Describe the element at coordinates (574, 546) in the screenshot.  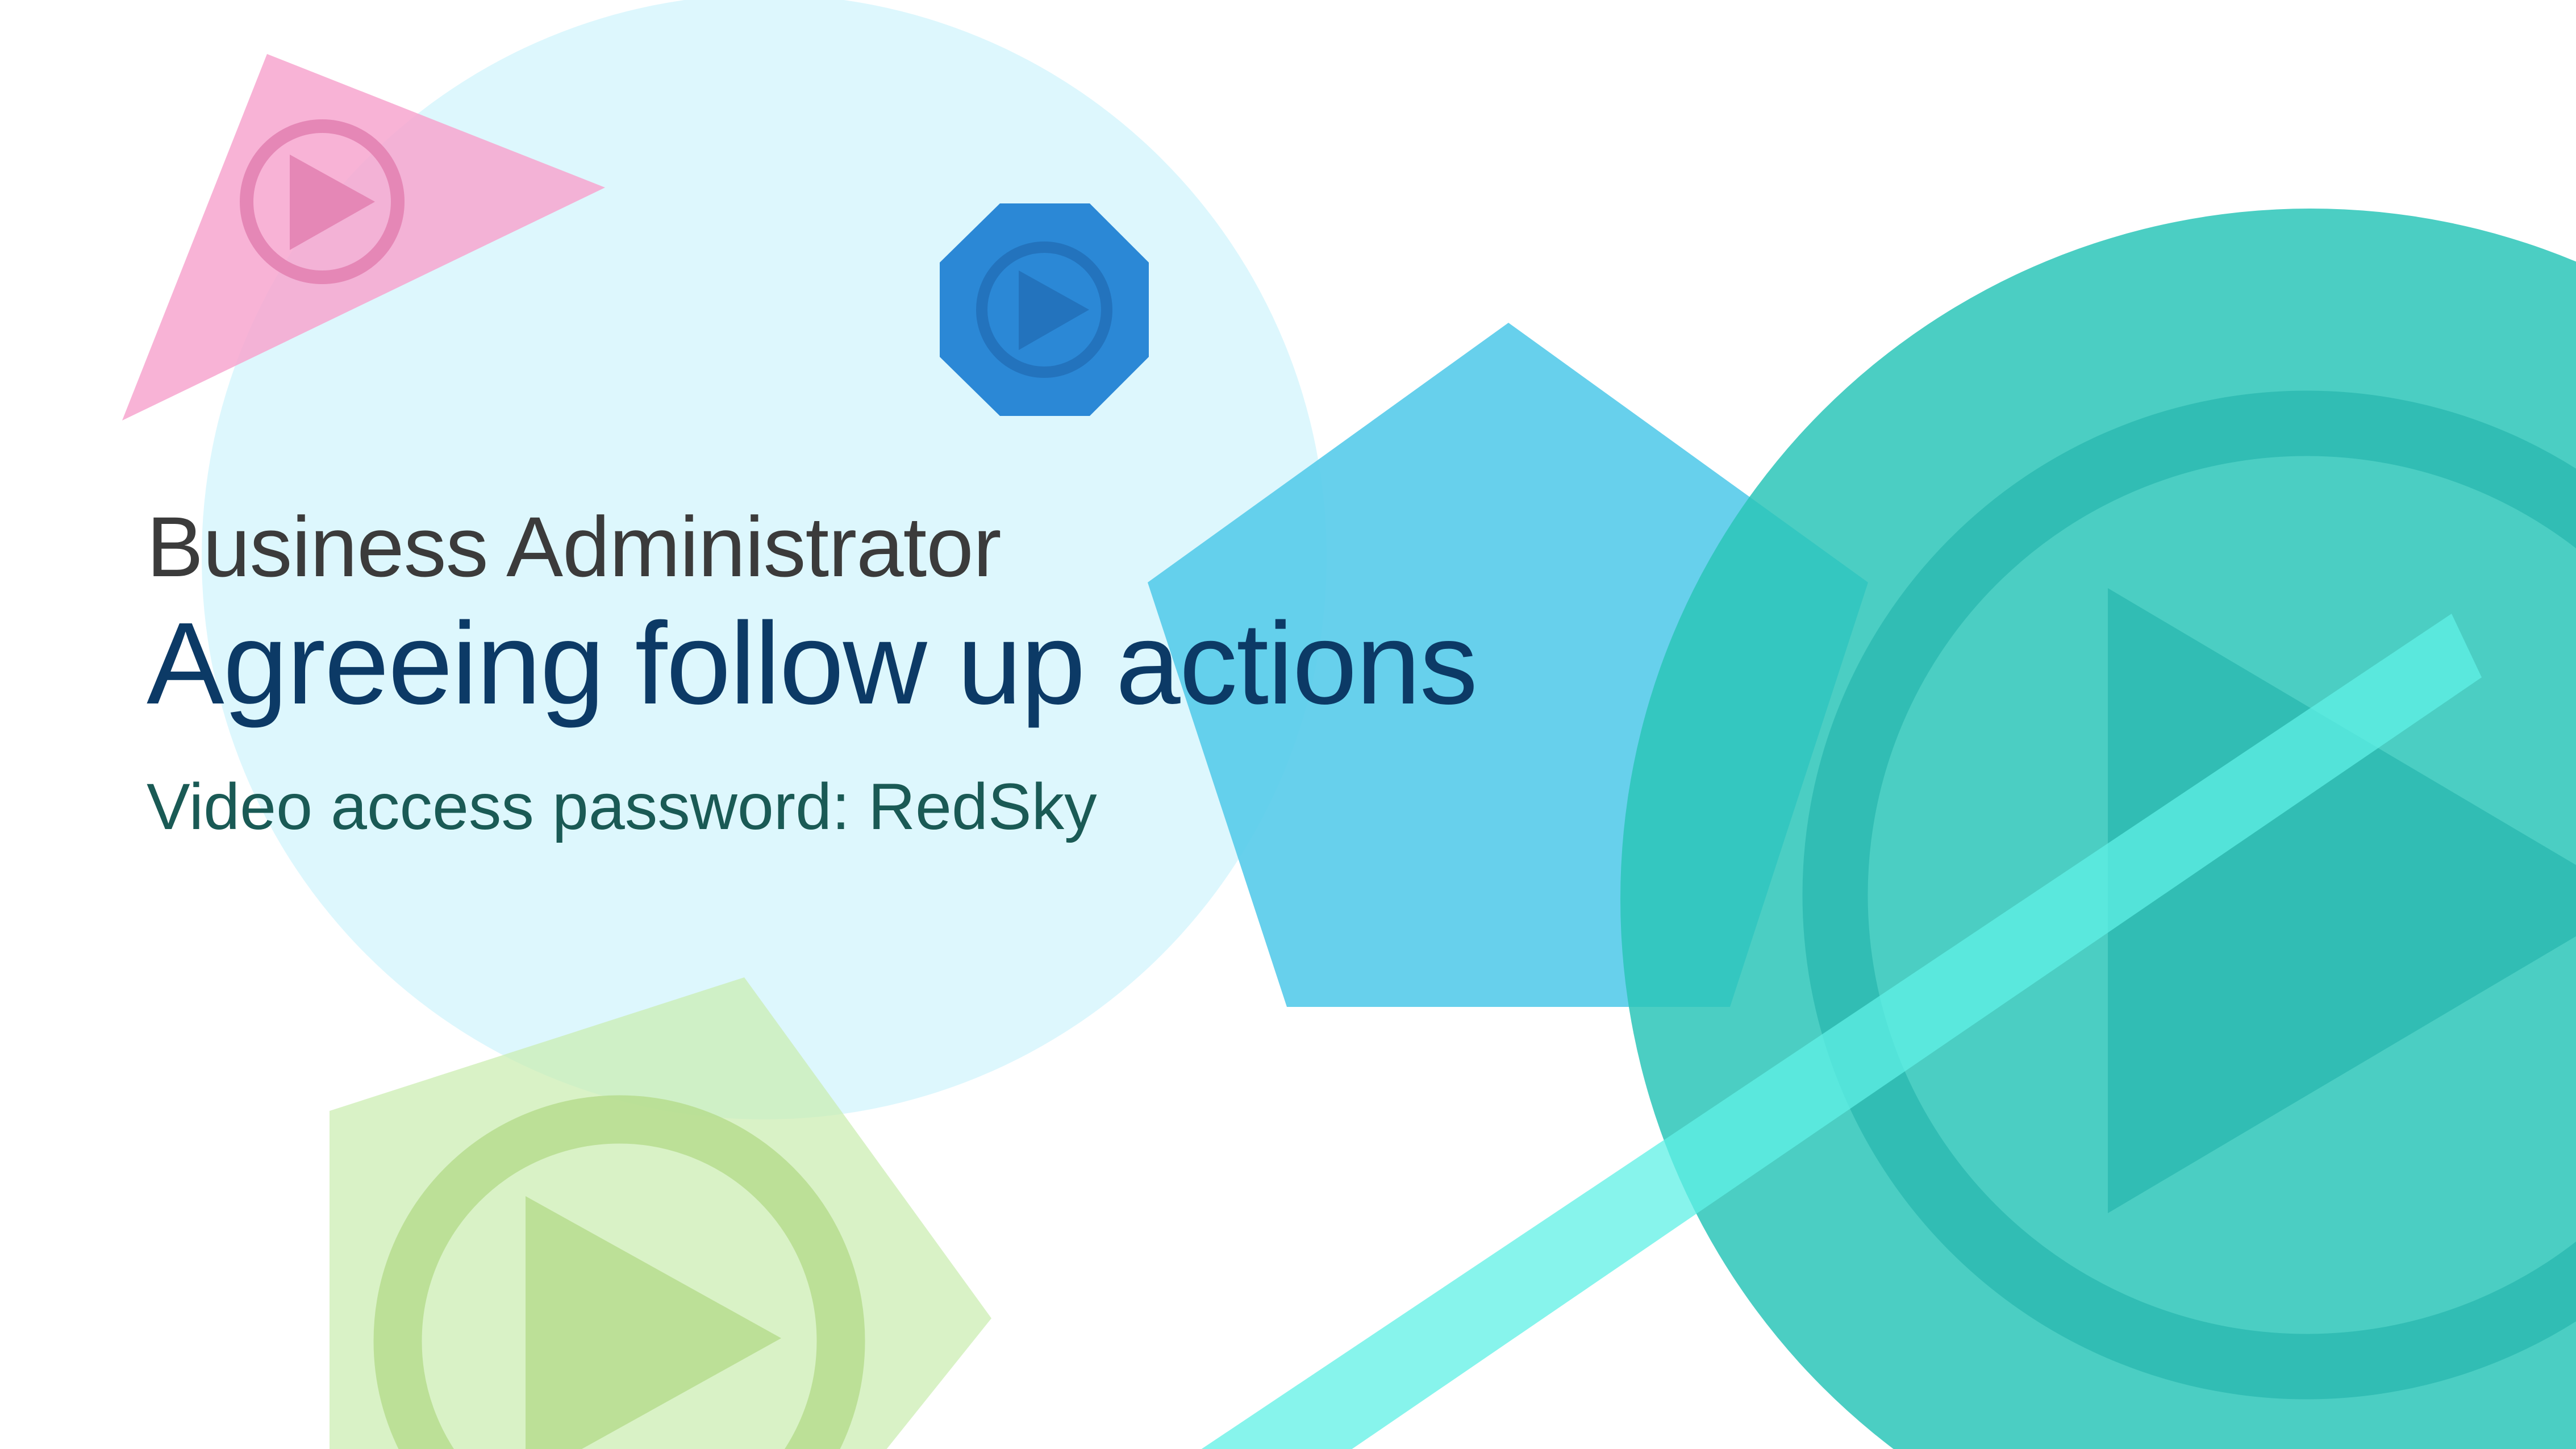
I see `course-subtitle: Business Administrator` at that location.